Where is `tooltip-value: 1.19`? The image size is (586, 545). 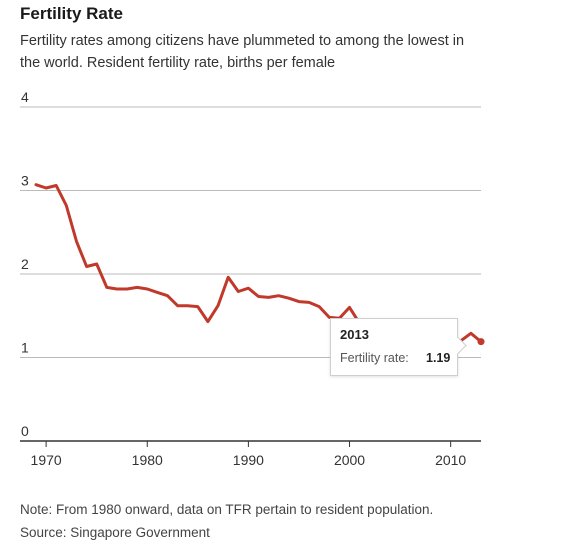
tooltip-value: 1.19 is located at coordinates (438, 358).